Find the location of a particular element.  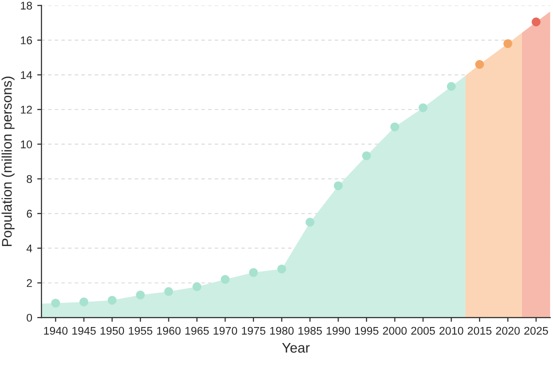

x-tick-label: 1955 is located at coordinates (140, 330).